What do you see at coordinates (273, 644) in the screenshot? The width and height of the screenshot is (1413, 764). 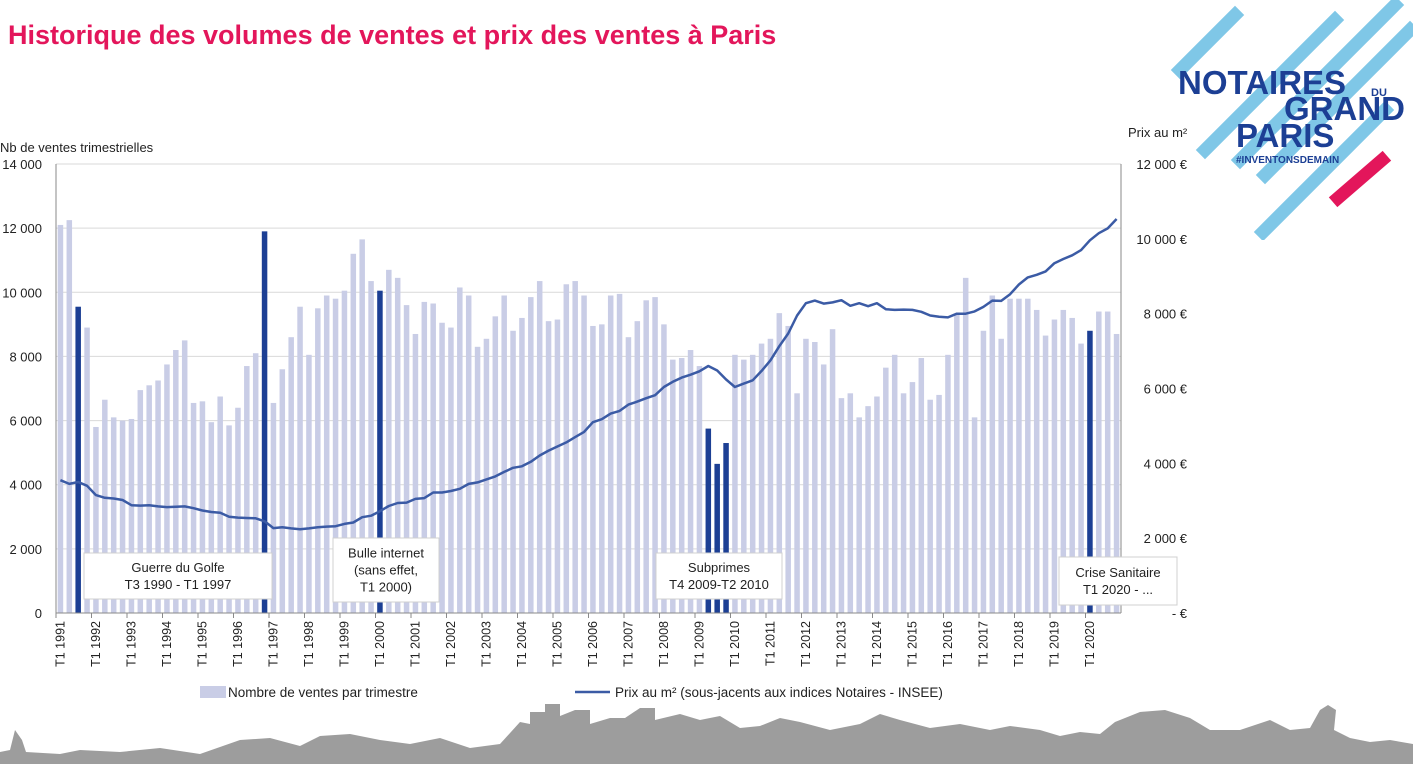 I see `x-tick-label: T1 1997` at bounding box center [273, 644].